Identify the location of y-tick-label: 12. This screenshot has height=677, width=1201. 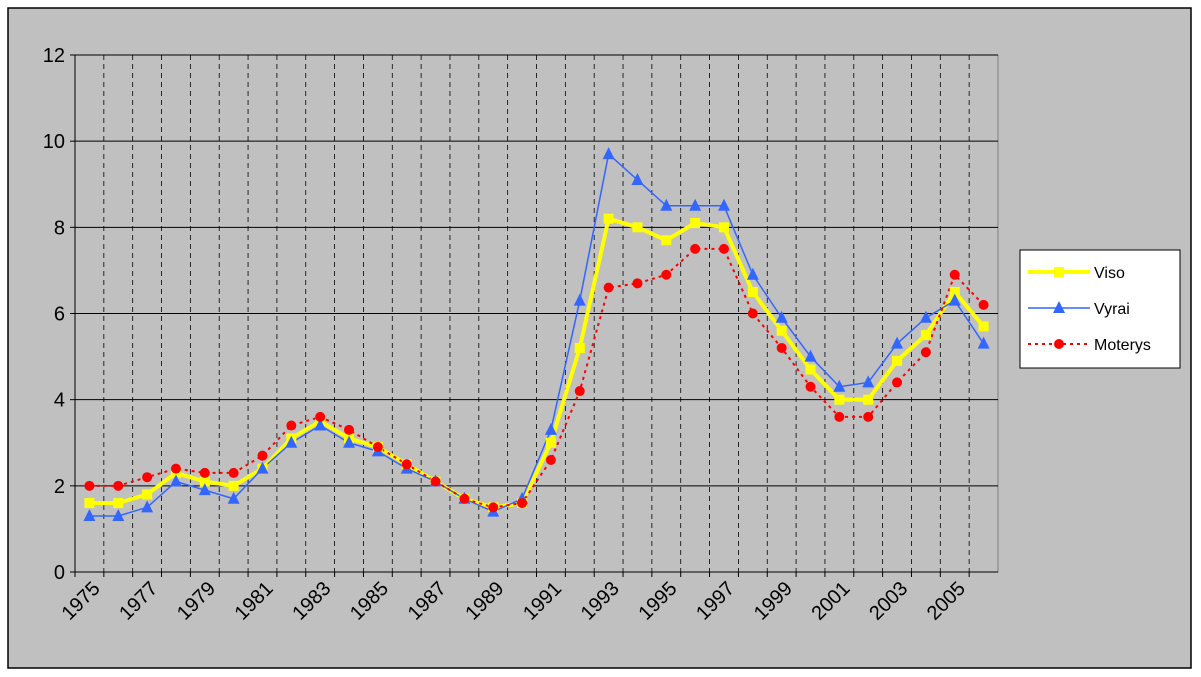
(54, 56).